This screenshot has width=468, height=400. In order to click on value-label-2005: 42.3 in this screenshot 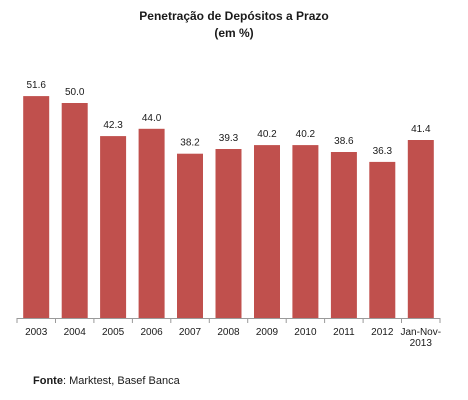, I will do `click(113, 125)`.